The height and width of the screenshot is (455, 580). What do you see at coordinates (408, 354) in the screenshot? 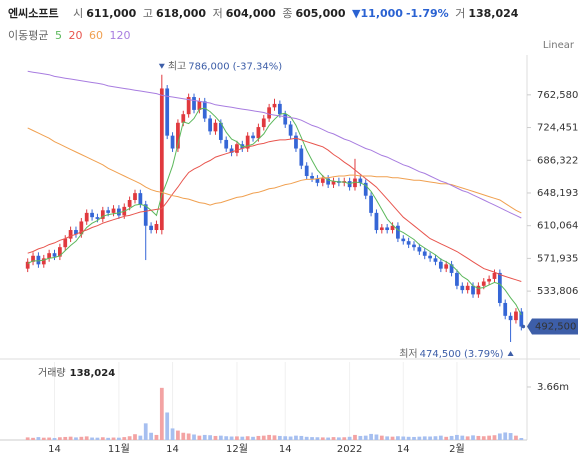
I see `low-note-label: 최저` at bounding box center [408, 354].